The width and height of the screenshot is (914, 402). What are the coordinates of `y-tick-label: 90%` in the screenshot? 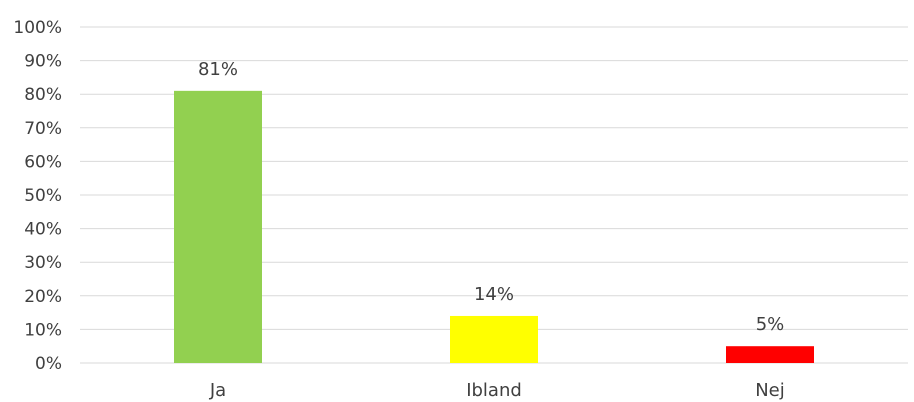 It's located at (43, 62).